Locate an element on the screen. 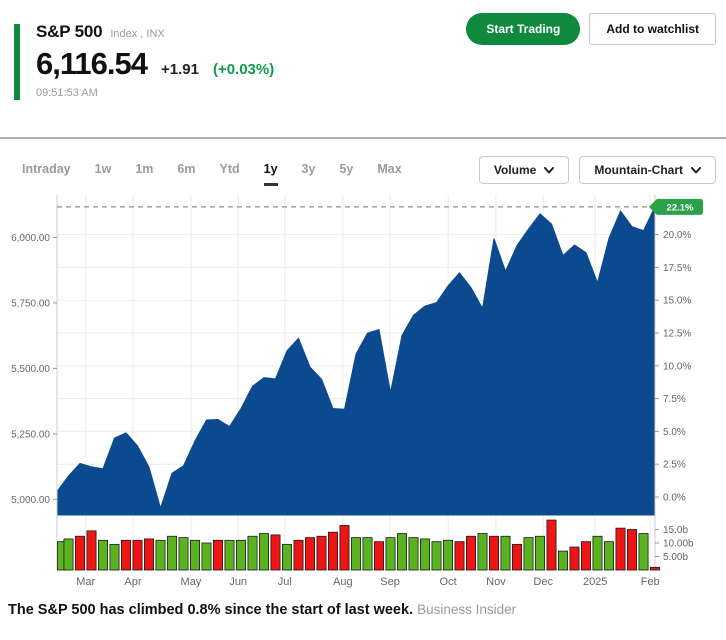  month-label: Sep is located at coordinates (390, 582).